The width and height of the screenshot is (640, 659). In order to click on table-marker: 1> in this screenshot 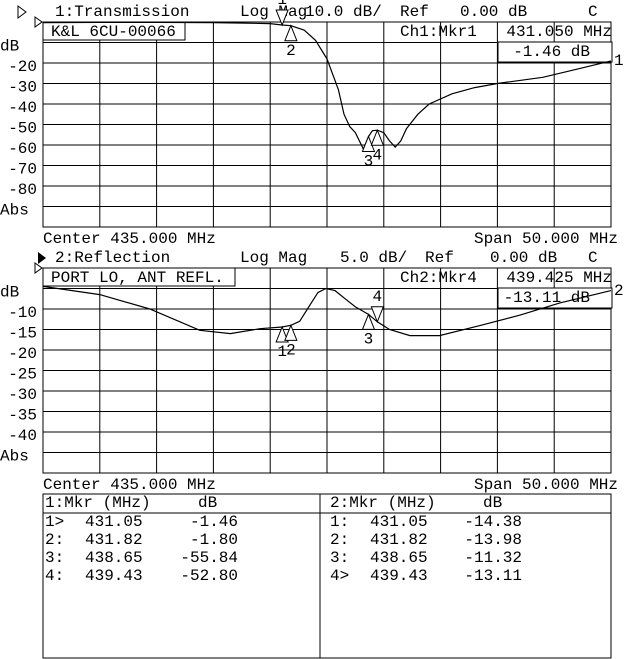, I will do `click(54, 522)`.